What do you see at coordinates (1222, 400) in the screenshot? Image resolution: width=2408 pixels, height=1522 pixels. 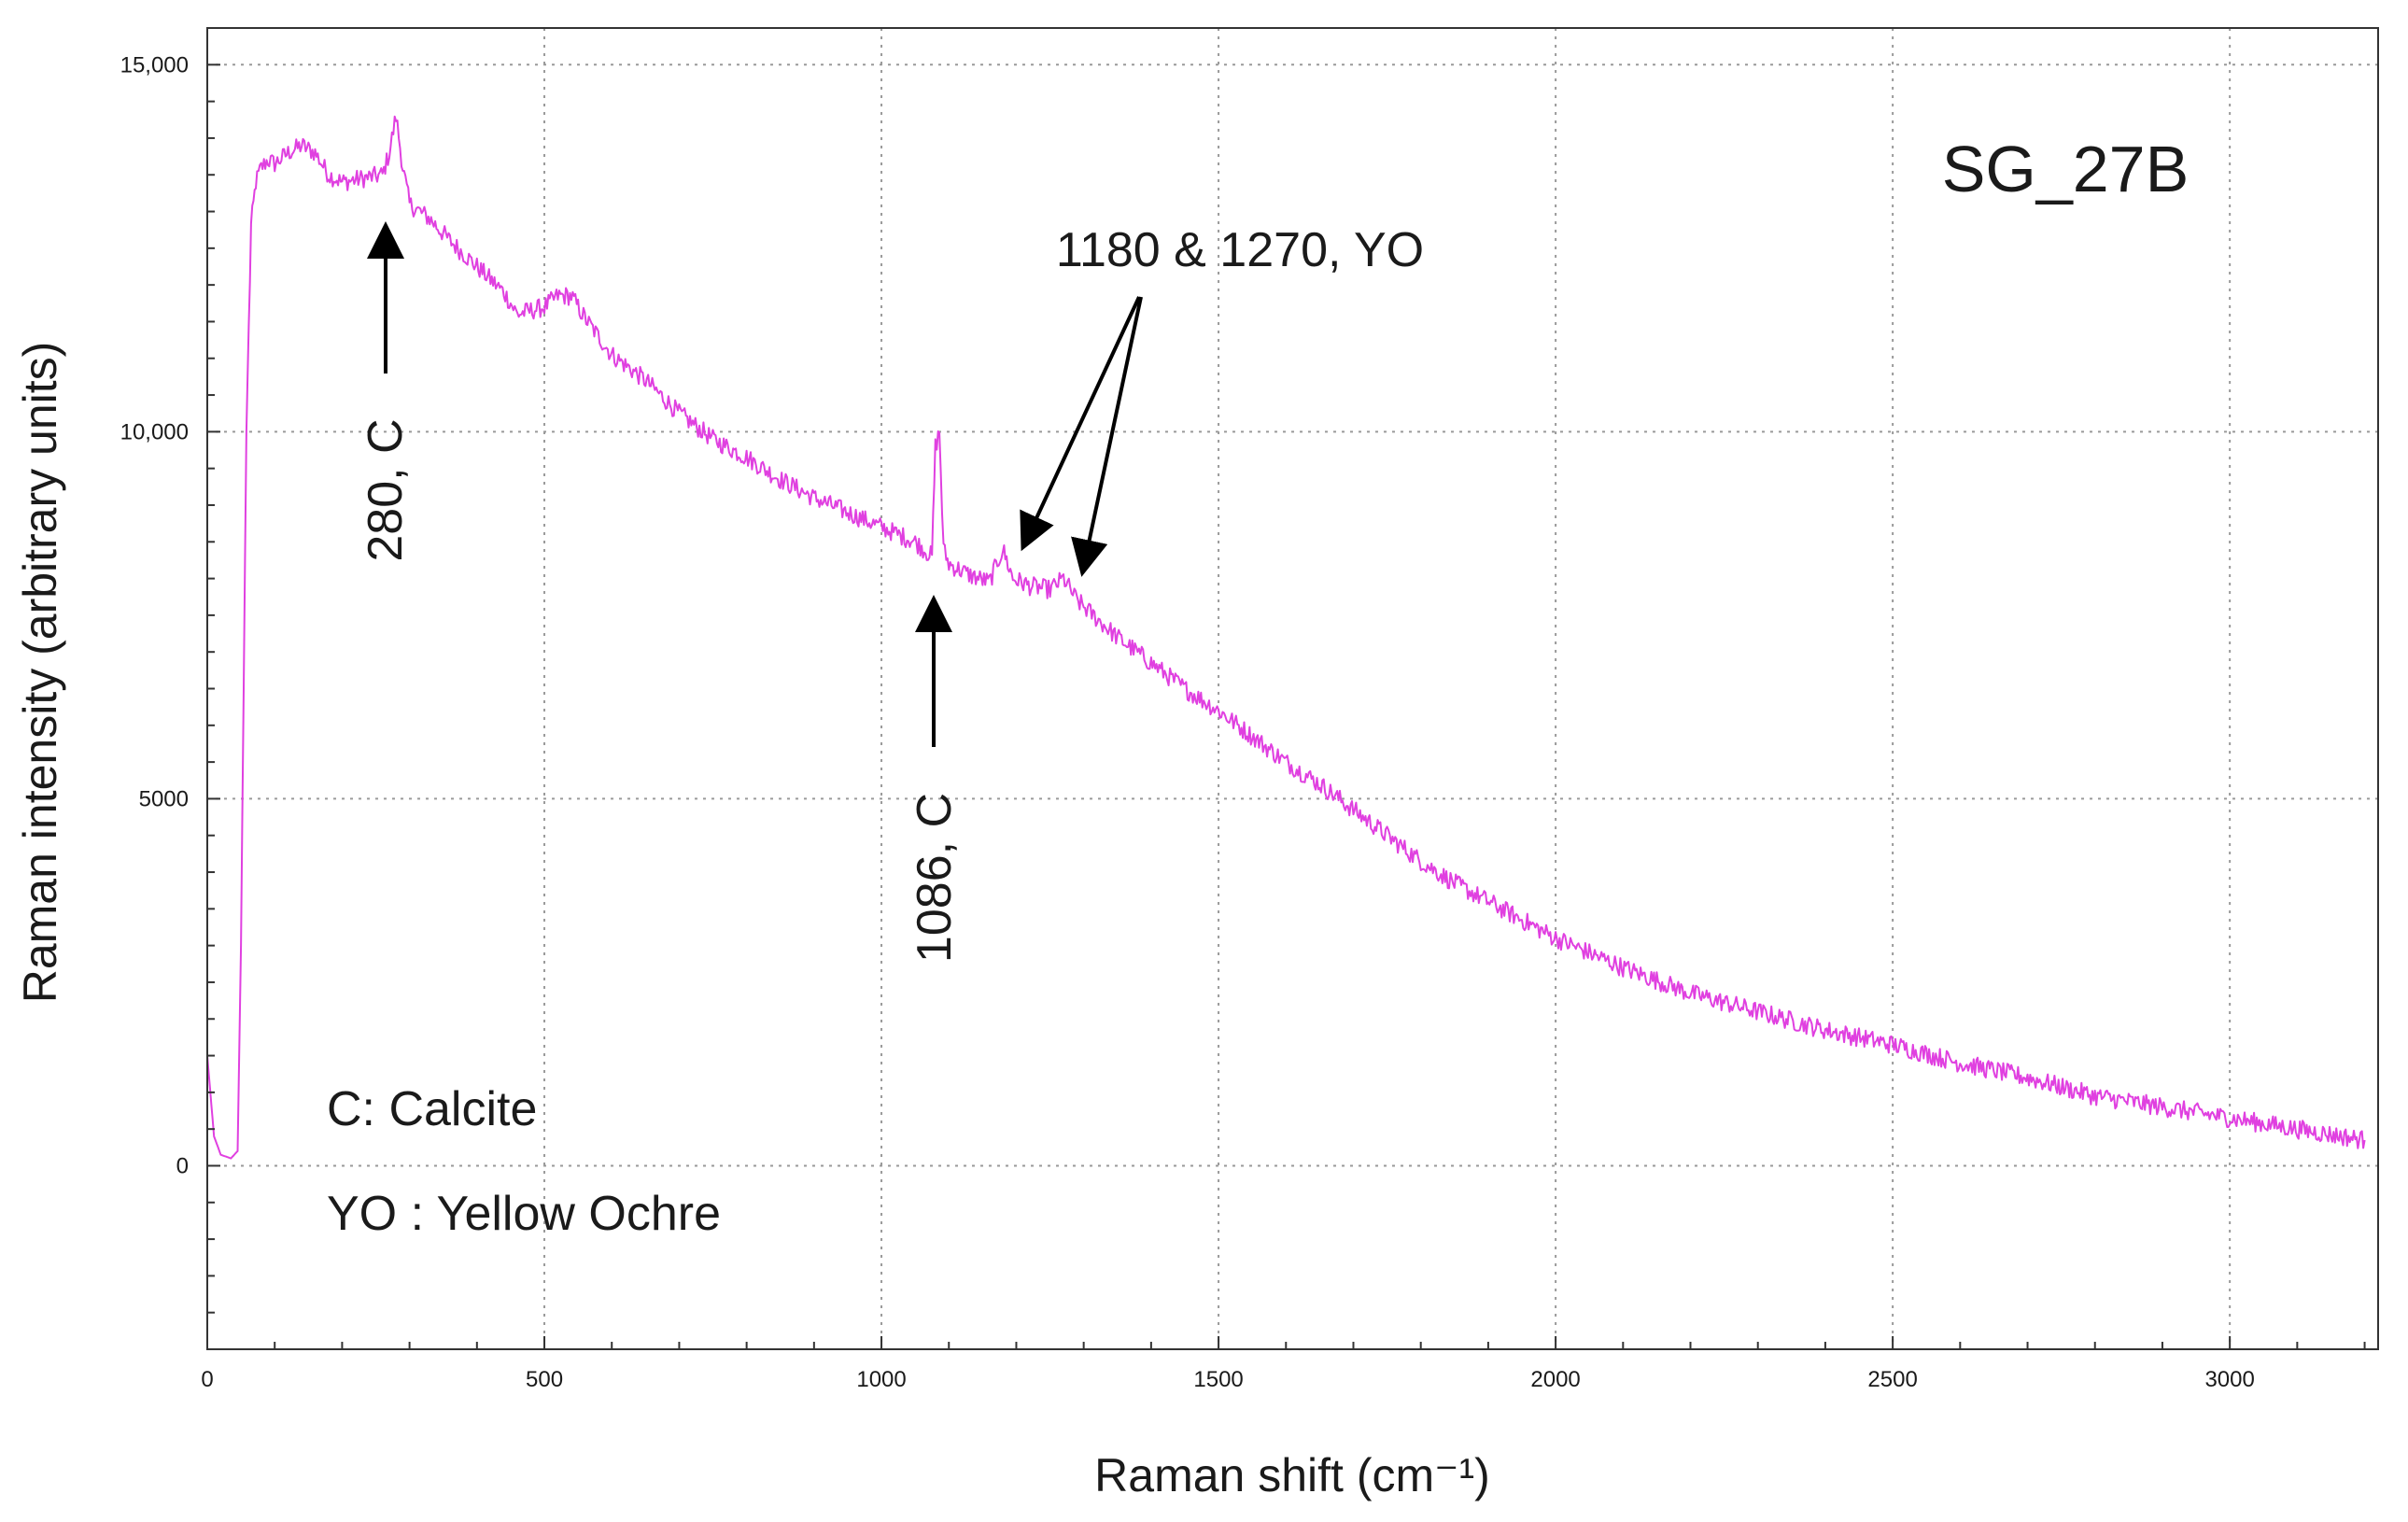 I see `annotation-yo: 1180 & 1270, YO` at bounding box center [1222, 400].